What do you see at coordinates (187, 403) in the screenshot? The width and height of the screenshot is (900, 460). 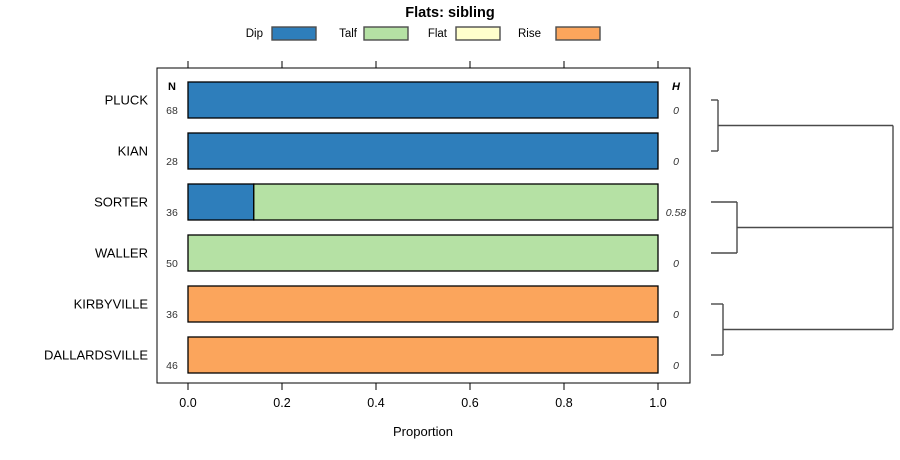 I see `axis-tick-label: 0.0` at bounding box center [187, 403].